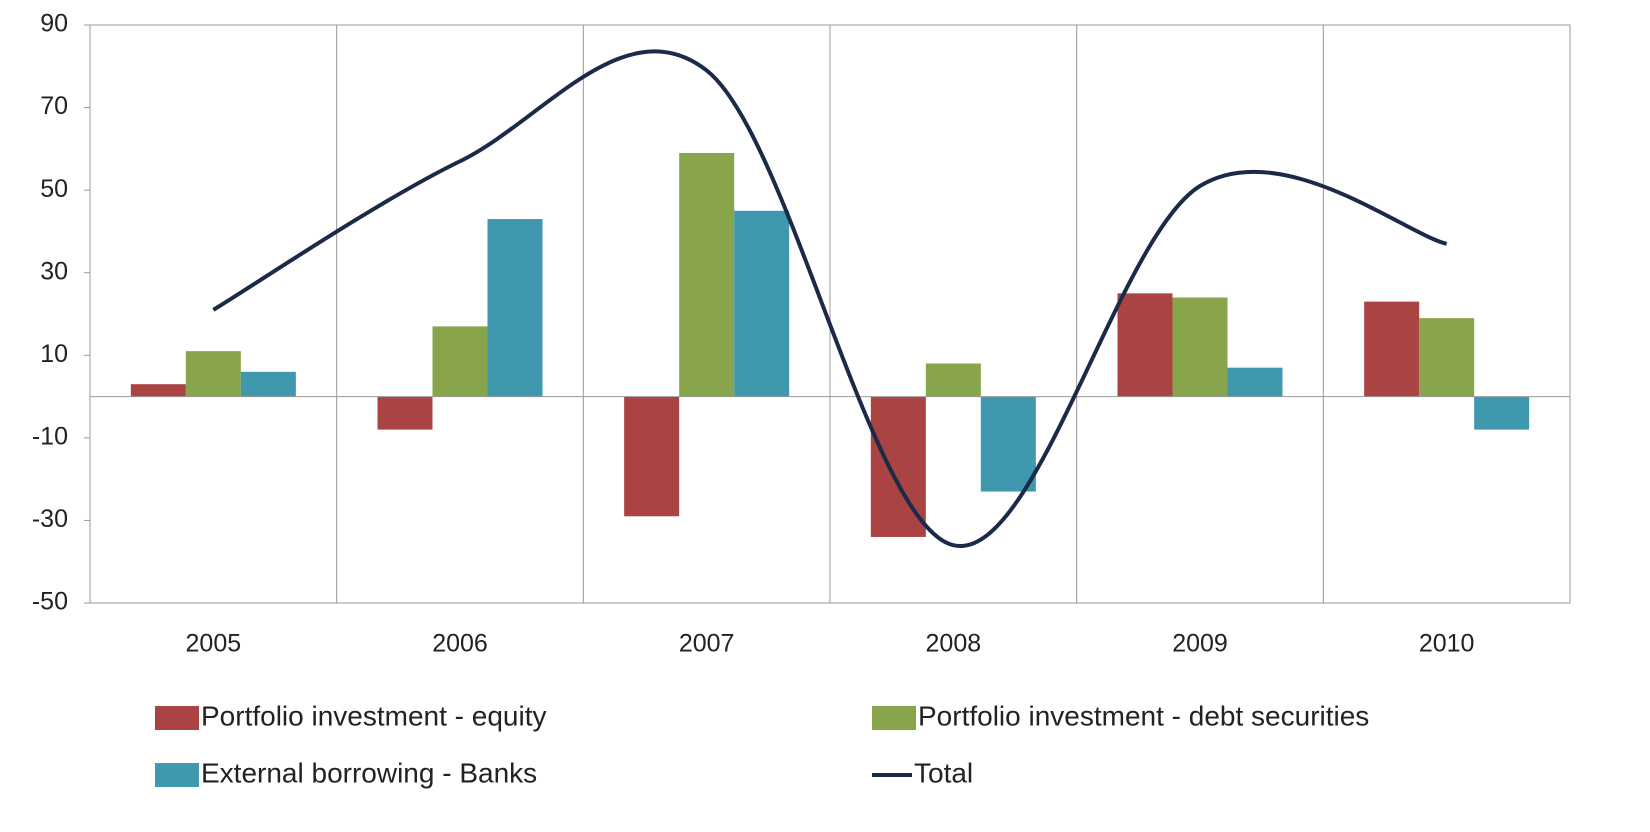 This screenshot has height=832, width=1650. I want to click on legend-label: Total, so click(943, 772).